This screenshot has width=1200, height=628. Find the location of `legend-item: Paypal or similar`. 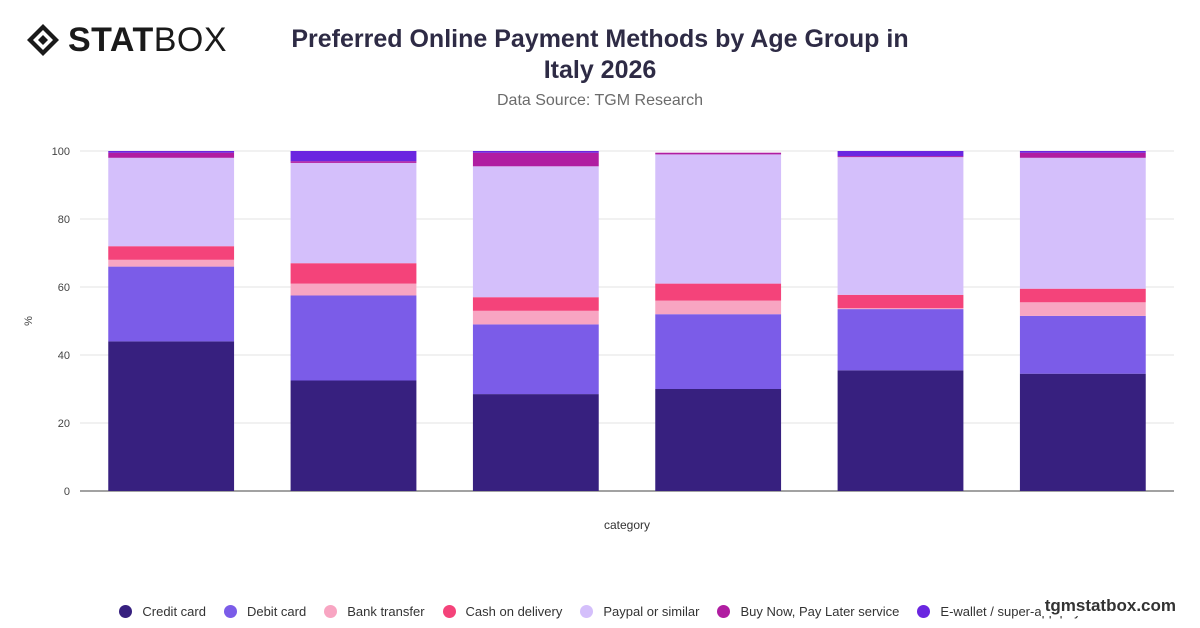

legend-item: Paypal or similar is located at coordinates (639, 611).